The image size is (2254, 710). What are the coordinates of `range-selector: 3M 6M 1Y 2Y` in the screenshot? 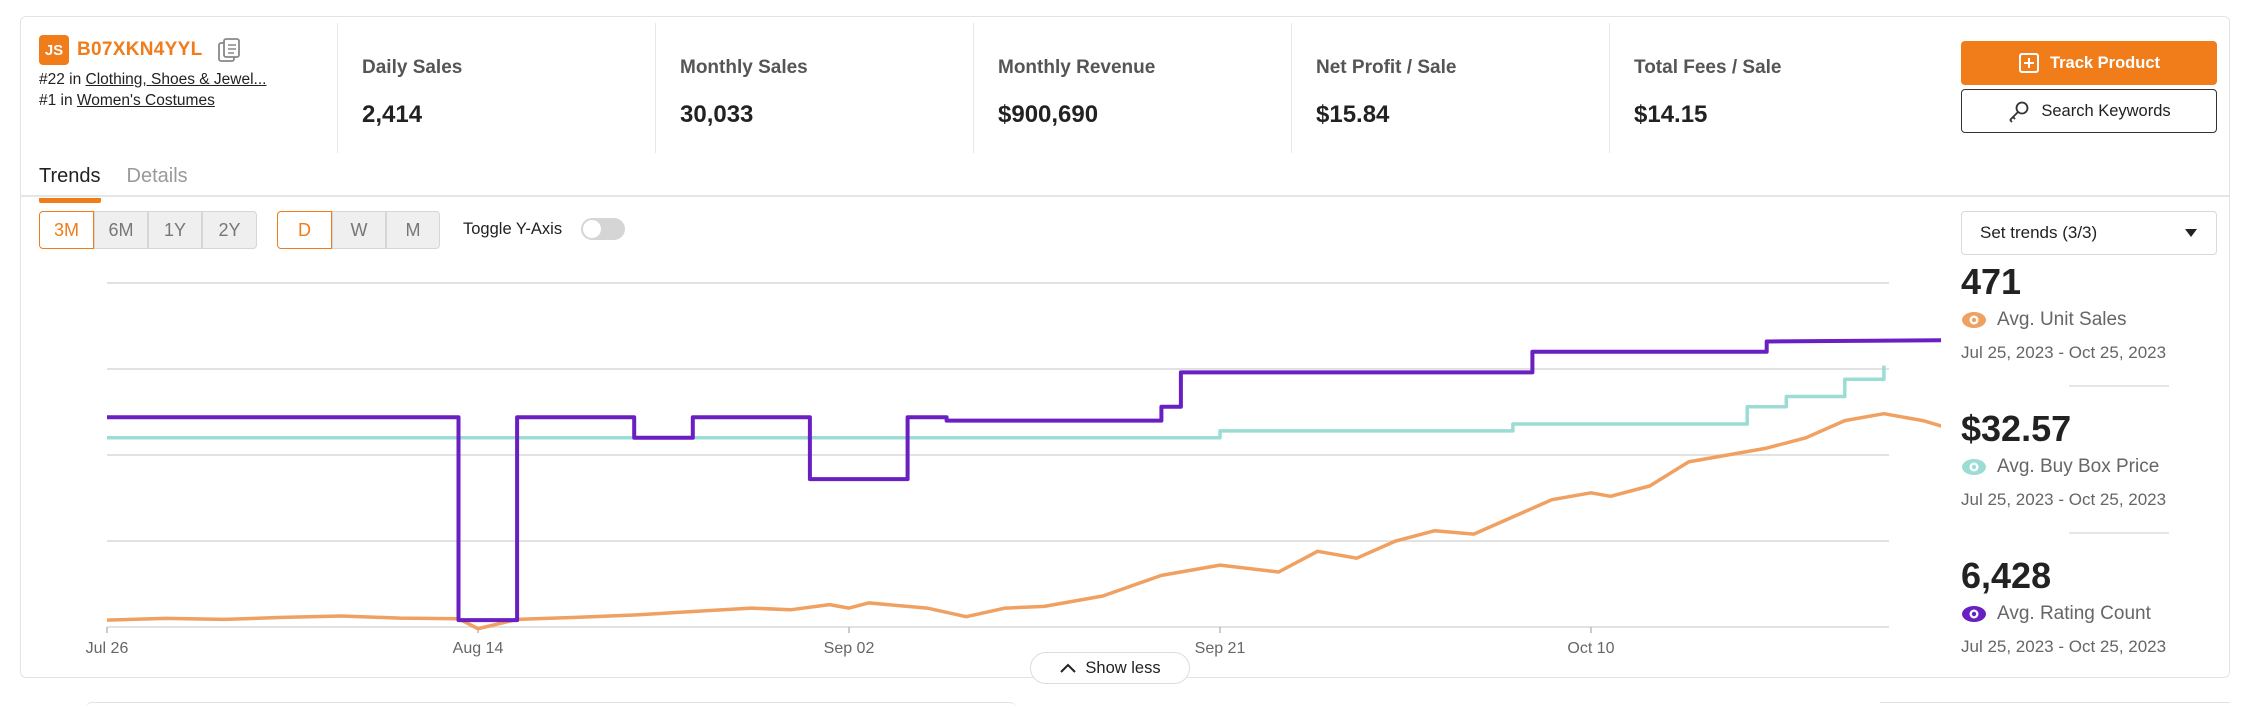 It's located at (148, 230).